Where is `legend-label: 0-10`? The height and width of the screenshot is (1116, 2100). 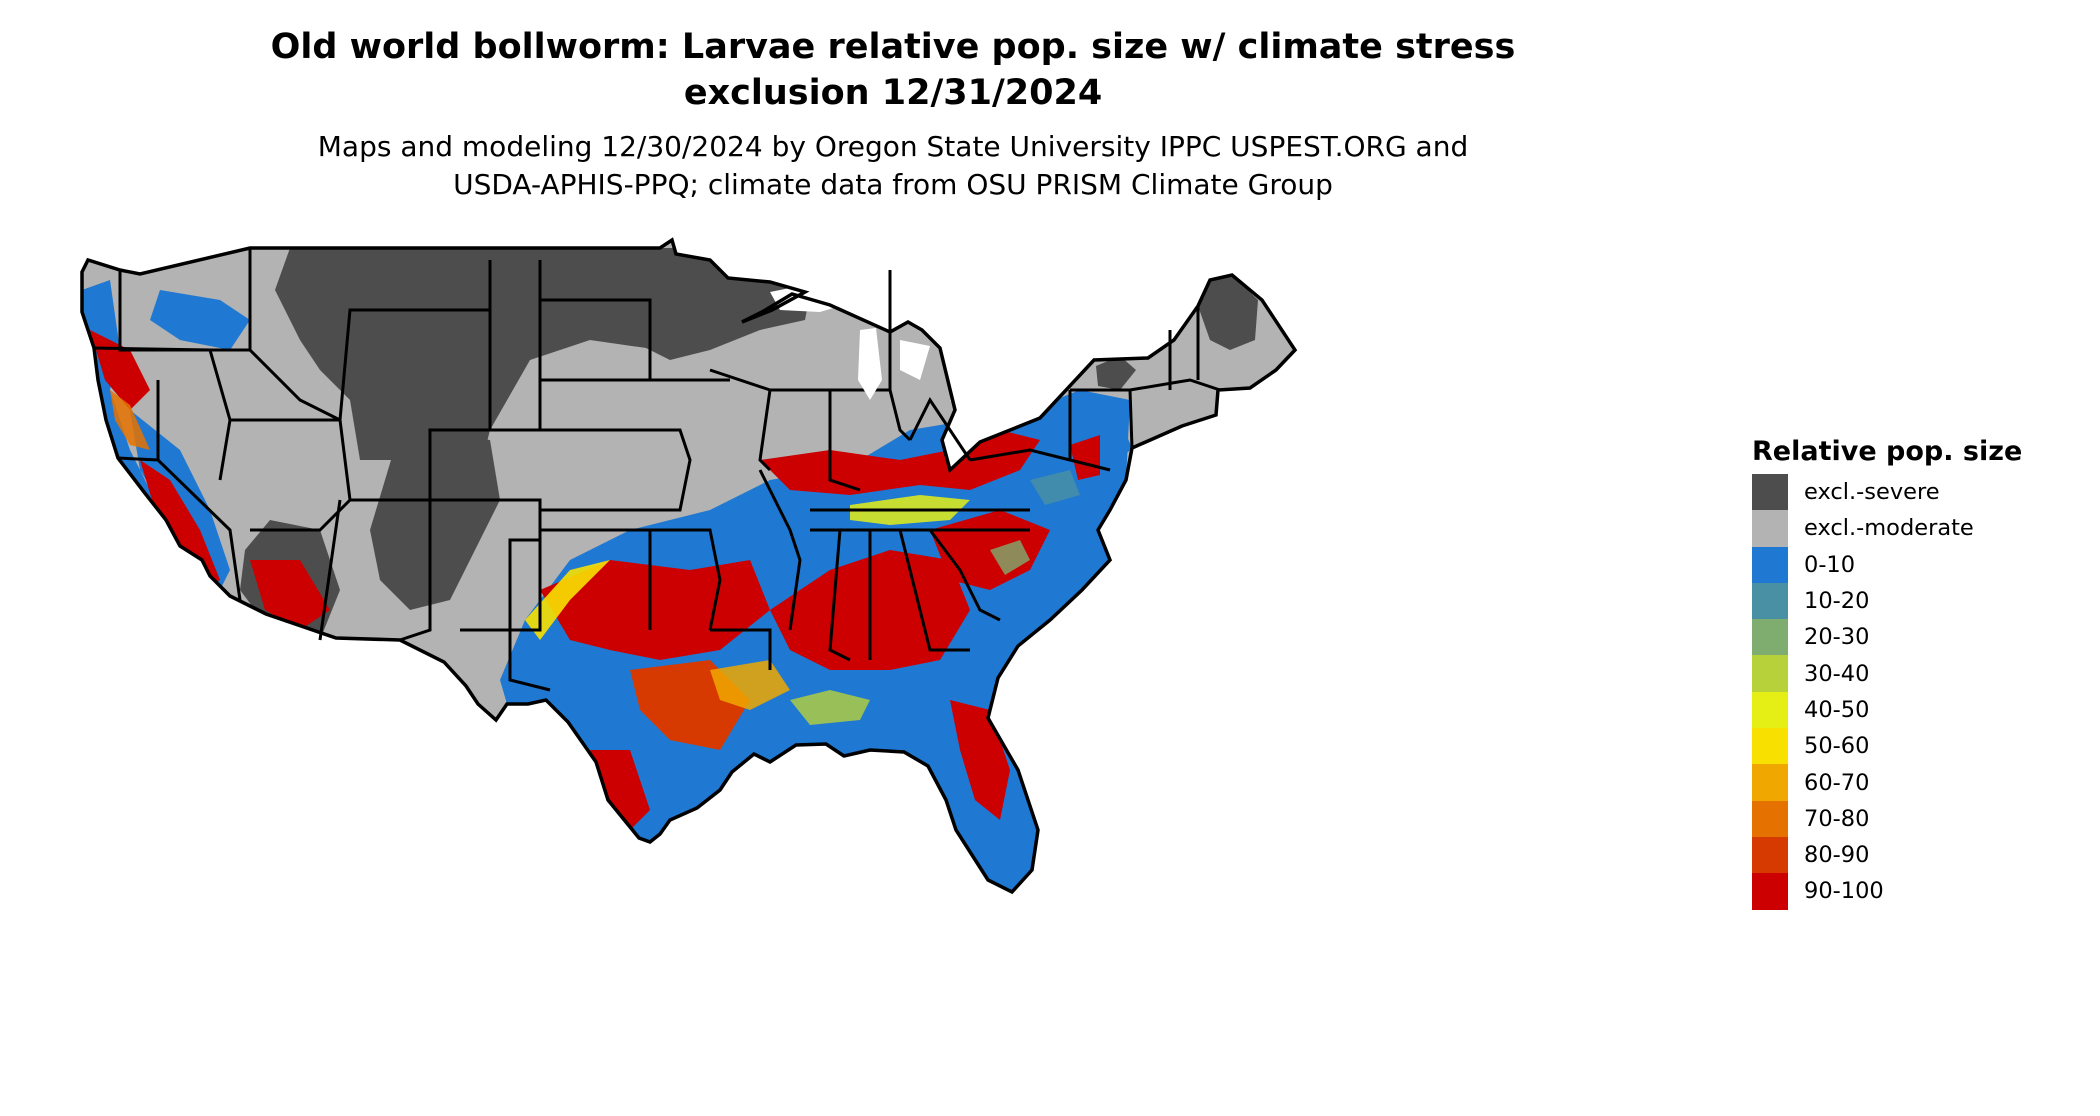
legend-label: 0-10 is located at coordinates (1830, 564).